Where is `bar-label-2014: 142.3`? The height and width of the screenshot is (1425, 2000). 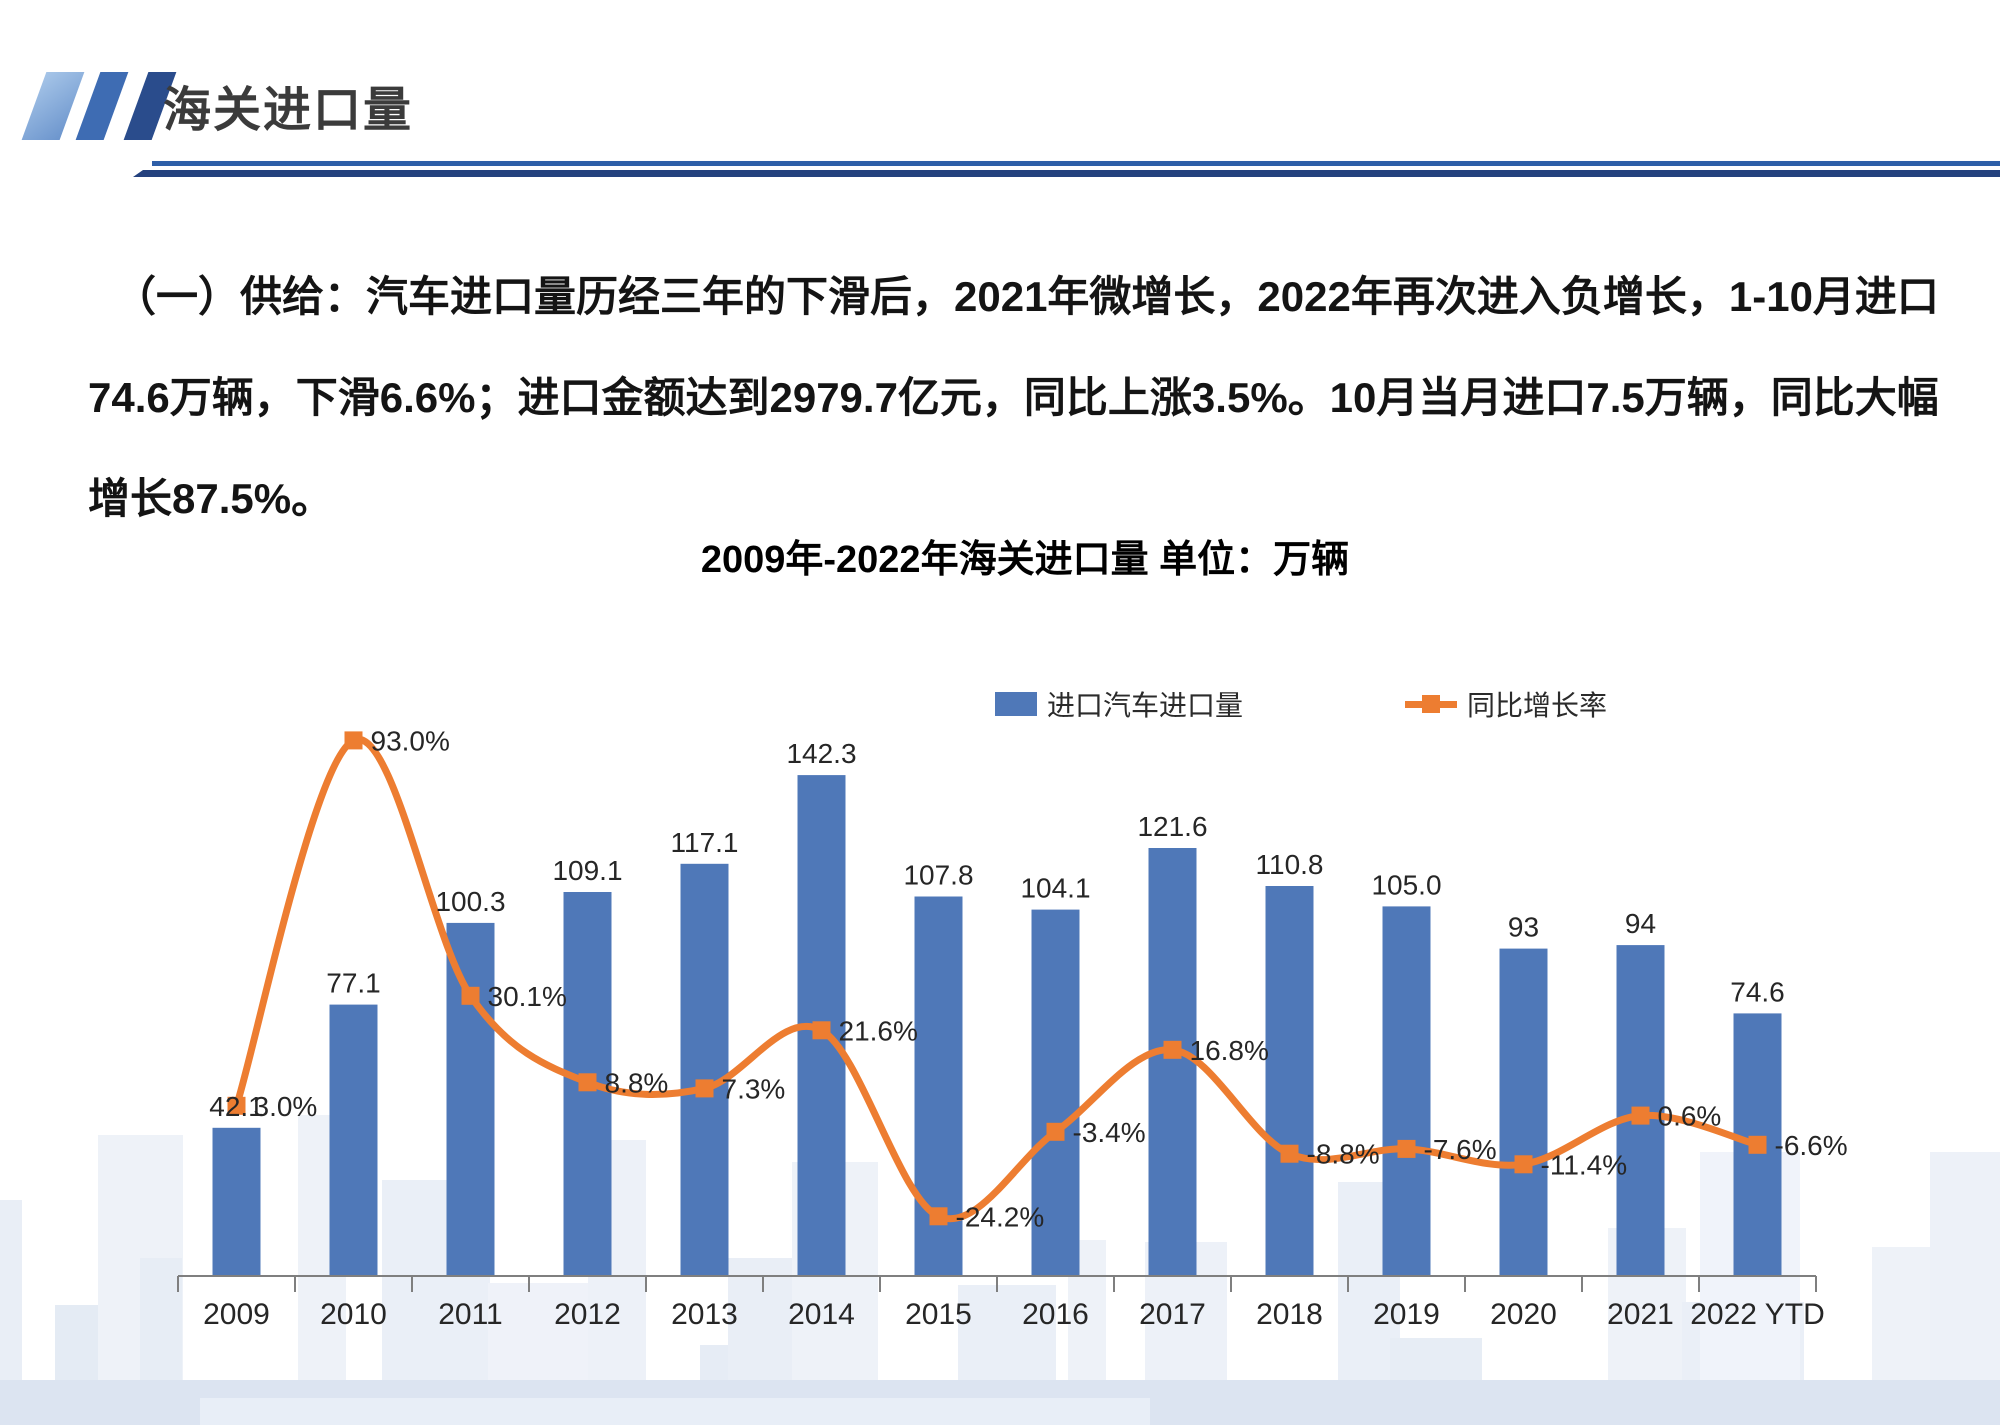
bar-label-2014: 142.3 is located at coordinates (821, 753).